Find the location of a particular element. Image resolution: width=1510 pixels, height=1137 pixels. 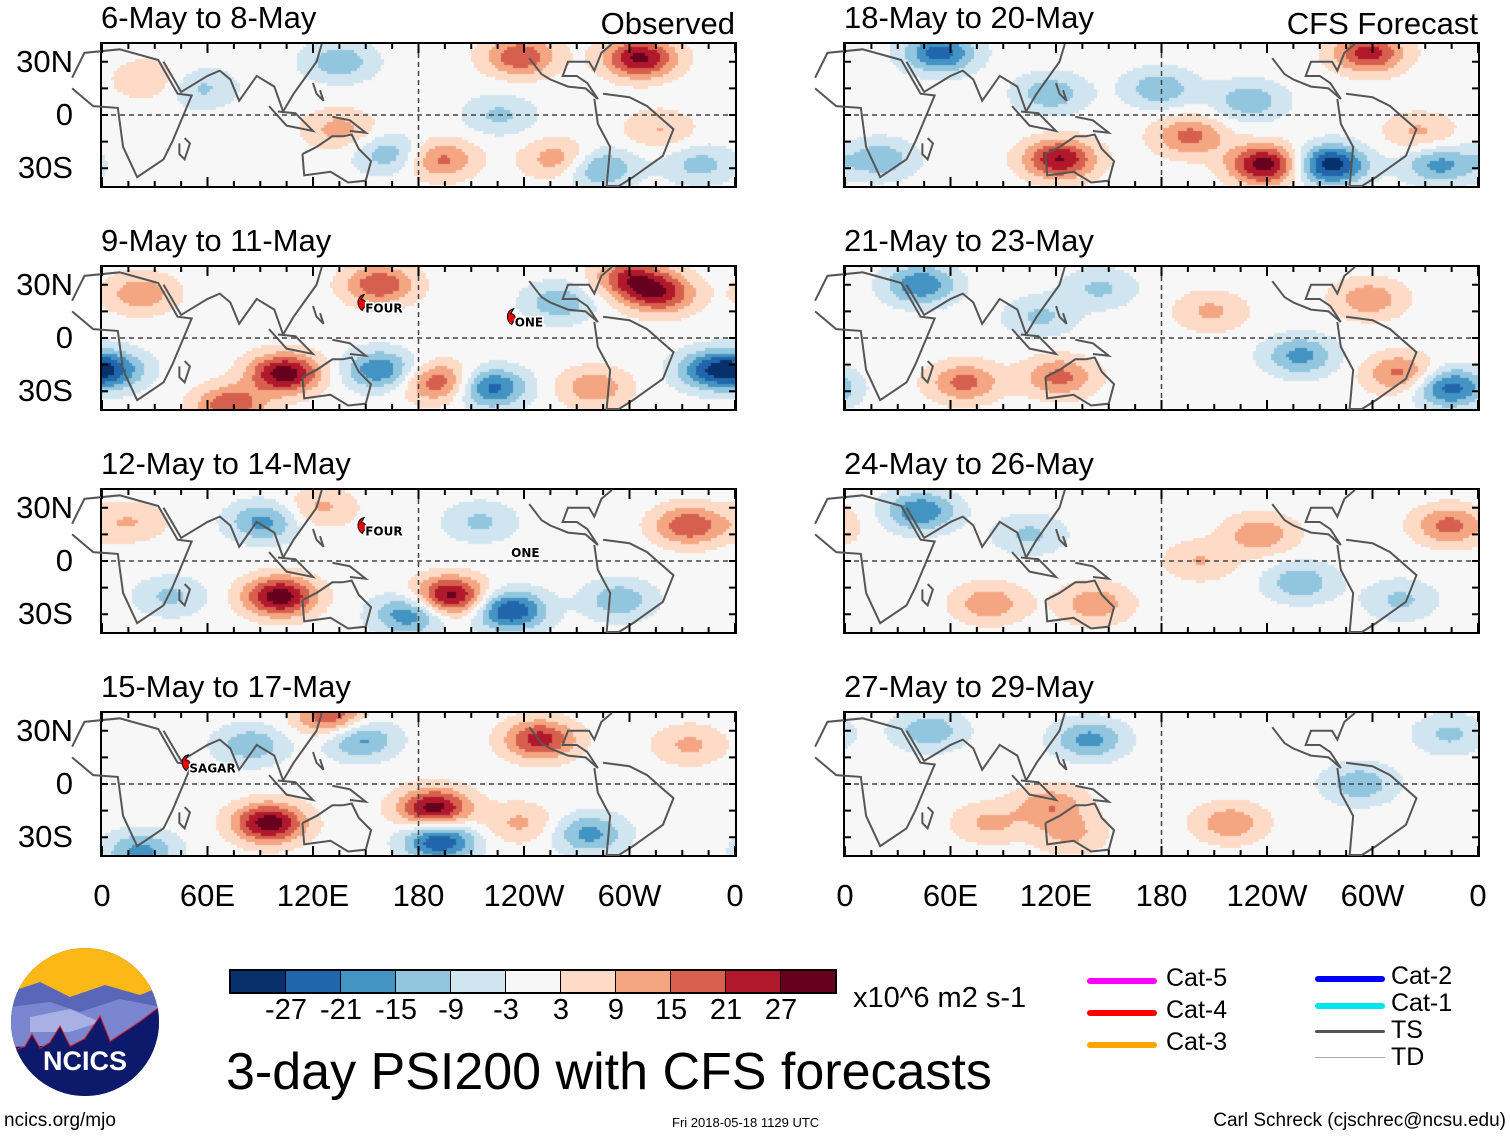

colorbar-tick-label: -3 is located at coordinates (506, 1010).